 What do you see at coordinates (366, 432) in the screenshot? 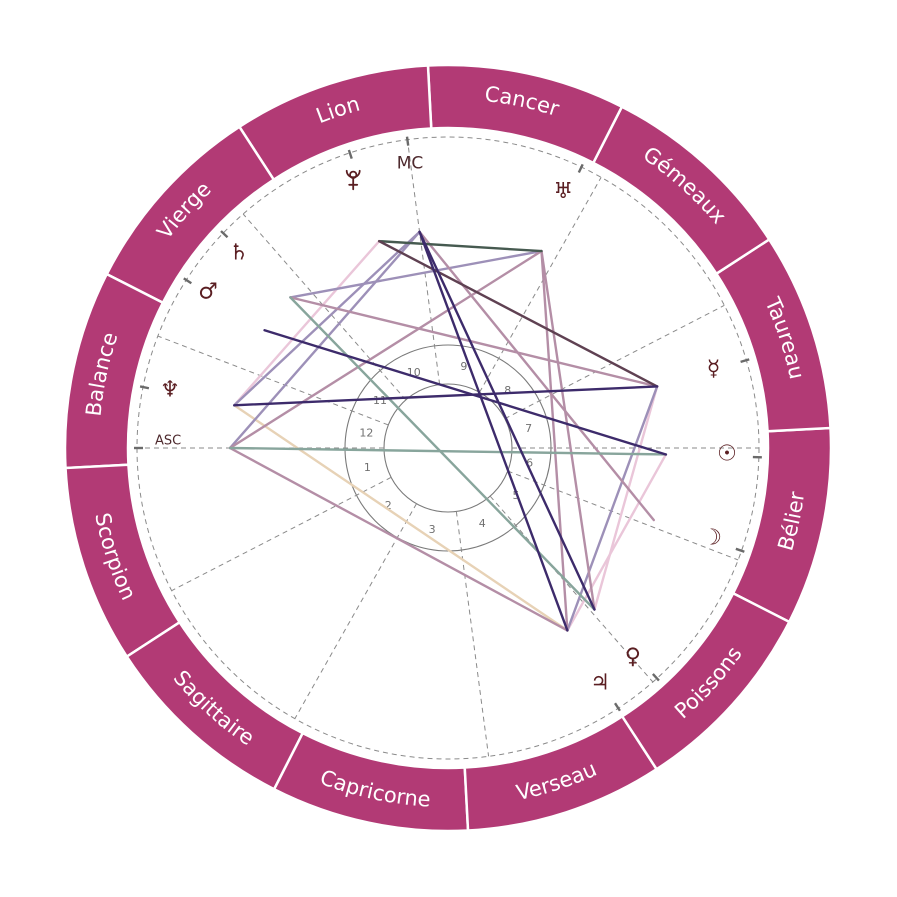
I see `house-number: 12` at bounding box center [366, 432].